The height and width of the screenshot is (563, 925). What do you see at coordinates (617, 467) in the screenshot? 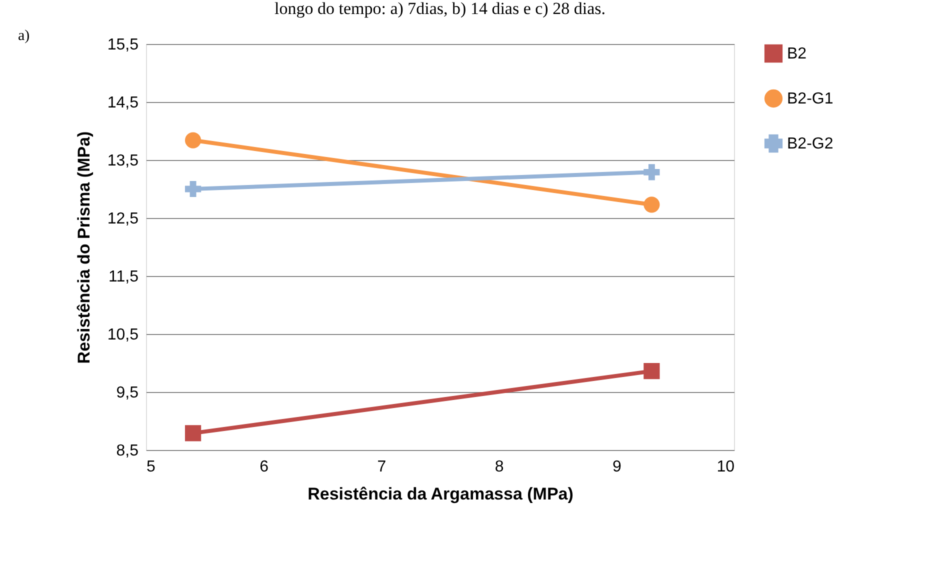
I see `x-tick-label: 9` at bounding box center [617, 467].